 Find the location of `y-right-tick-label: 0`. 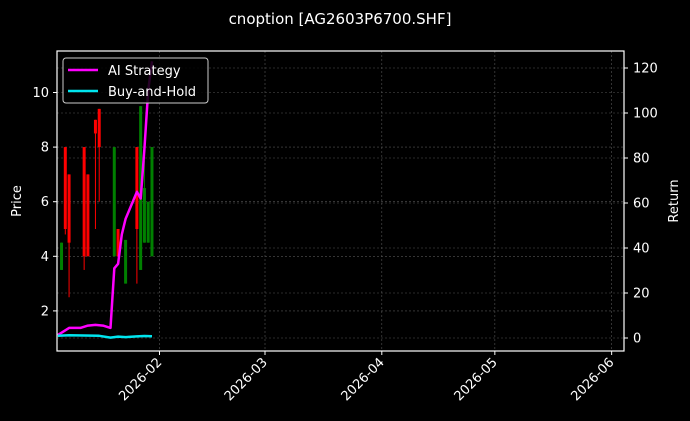

y-right-tick-label: 0 is located at coordinates (637, 339).